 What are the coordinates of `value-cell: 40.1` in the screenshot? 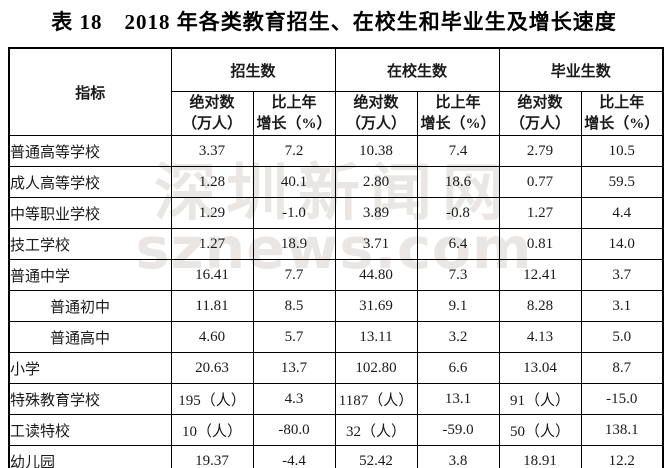 It's located at (294, 182).